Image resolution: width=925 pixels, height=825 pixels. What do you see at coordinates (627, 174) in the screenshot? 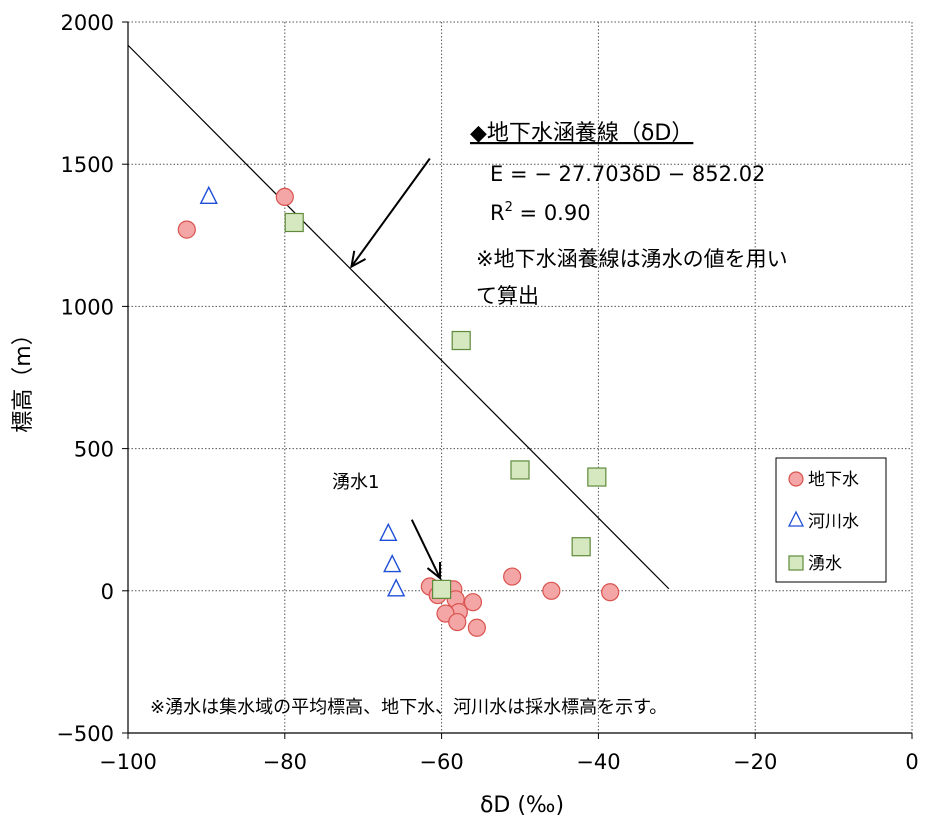
I see `trendline-equation: E = − 27.703δD − 852.02` at bounding box center [627, 174].